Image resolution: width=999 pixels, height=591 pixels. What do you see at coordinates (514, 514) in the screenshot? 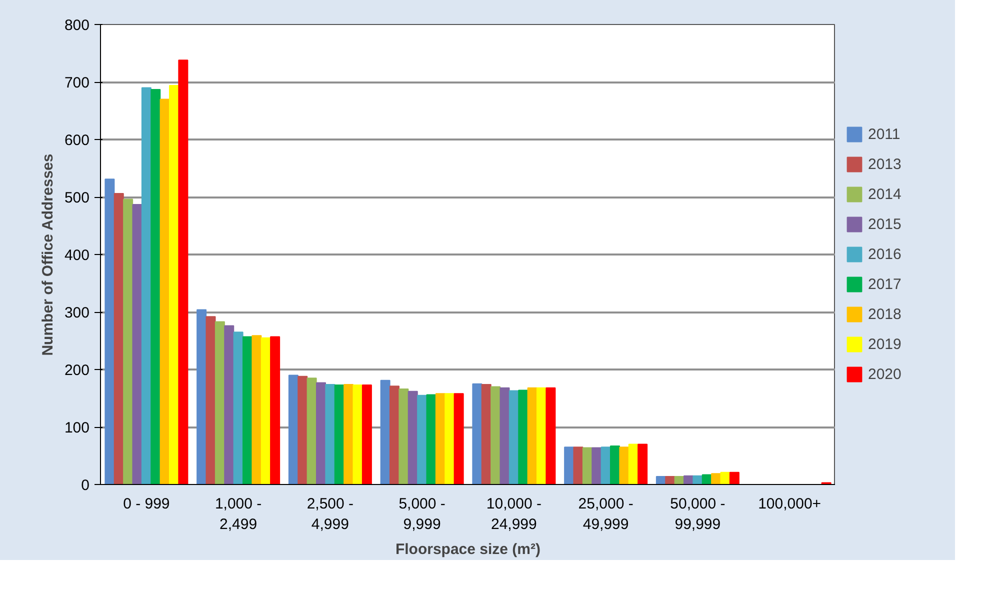
I see `x-tick-label: 10,000 - 24,999` at bounding box center [514, 514].